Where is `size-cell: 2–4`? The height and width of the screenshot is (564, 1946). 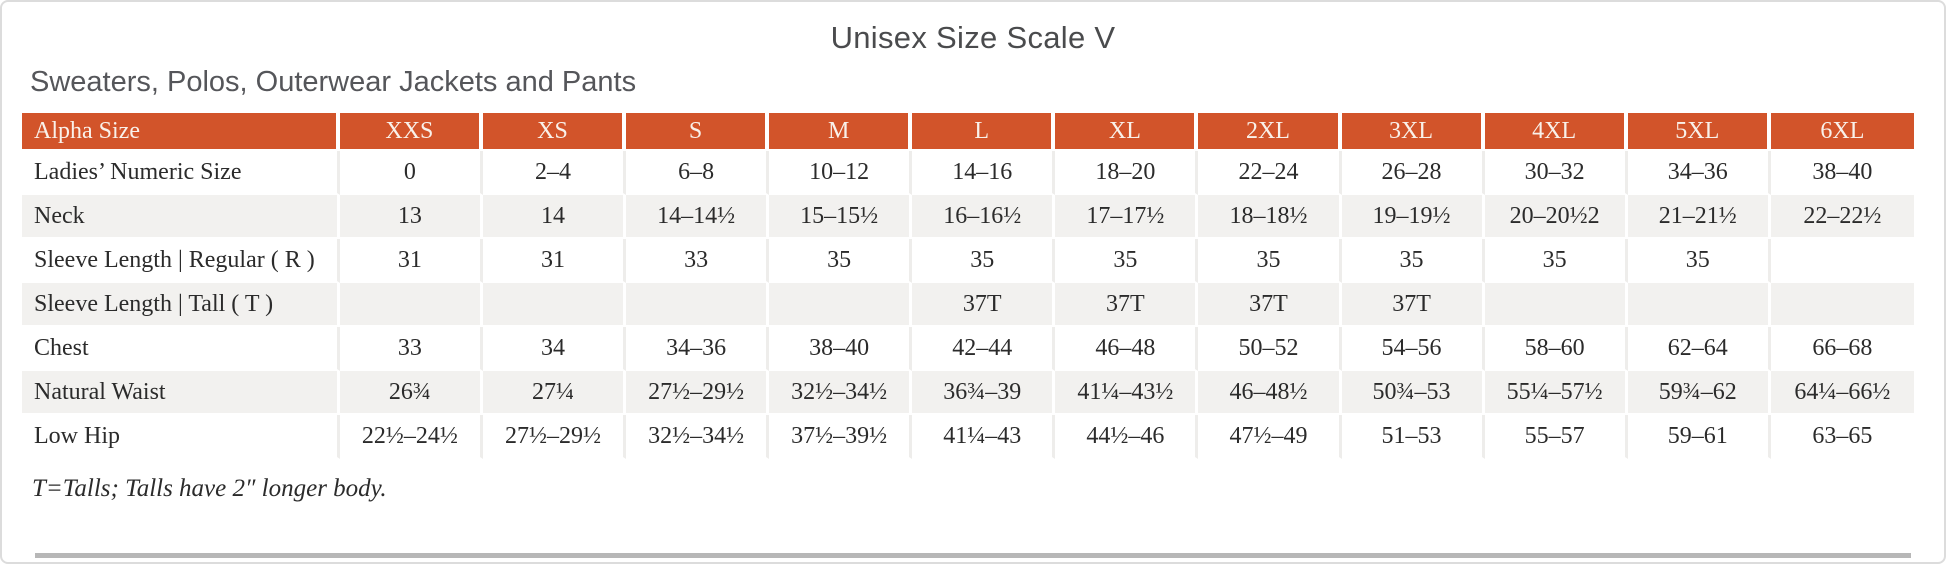 size-cell: 2–4 is located at coordinates (554, 173).